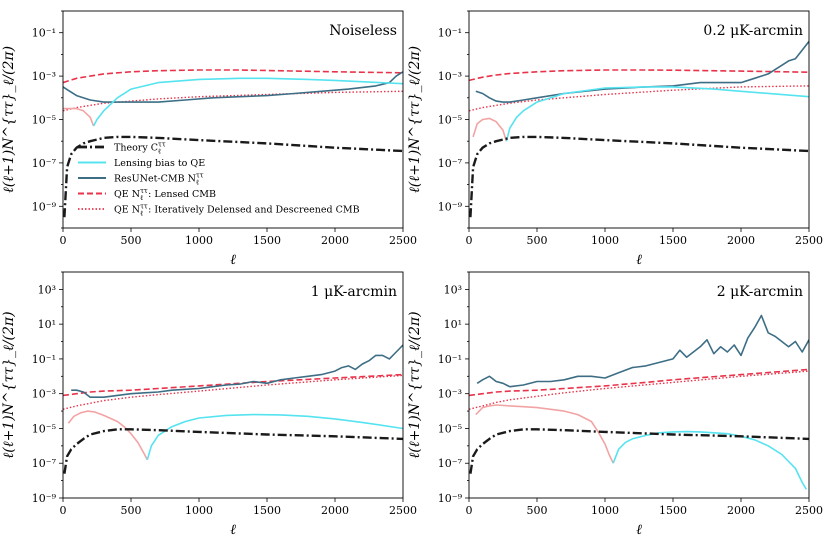  What do you see at coordinates (159, 179) in the screenshot?
I see `legend-label-resunet: ResUNet-CMB Nττ ℓ` at bounding box center [159, 179].